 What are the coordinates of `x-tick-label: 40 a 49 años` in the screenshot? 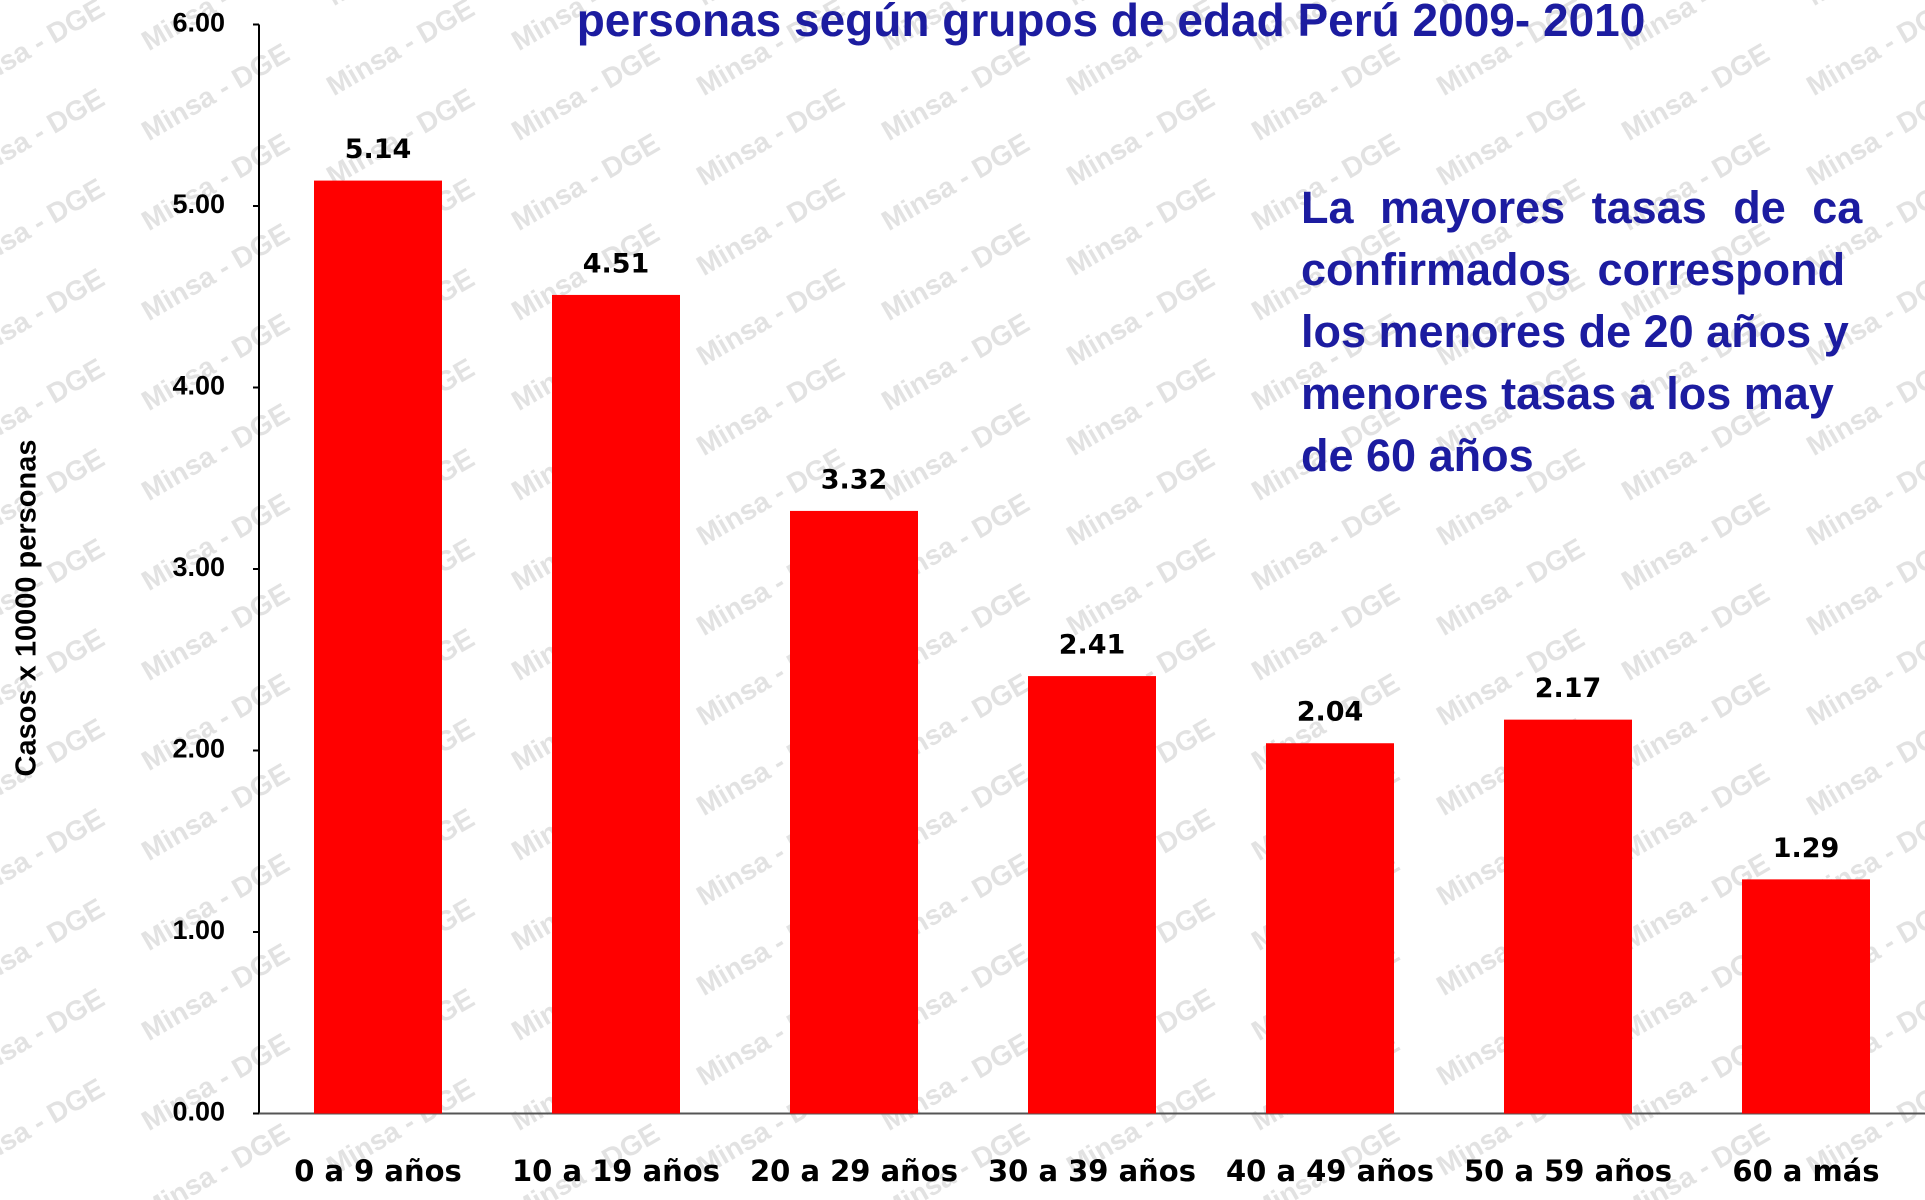 It's located at (1330, 1171).